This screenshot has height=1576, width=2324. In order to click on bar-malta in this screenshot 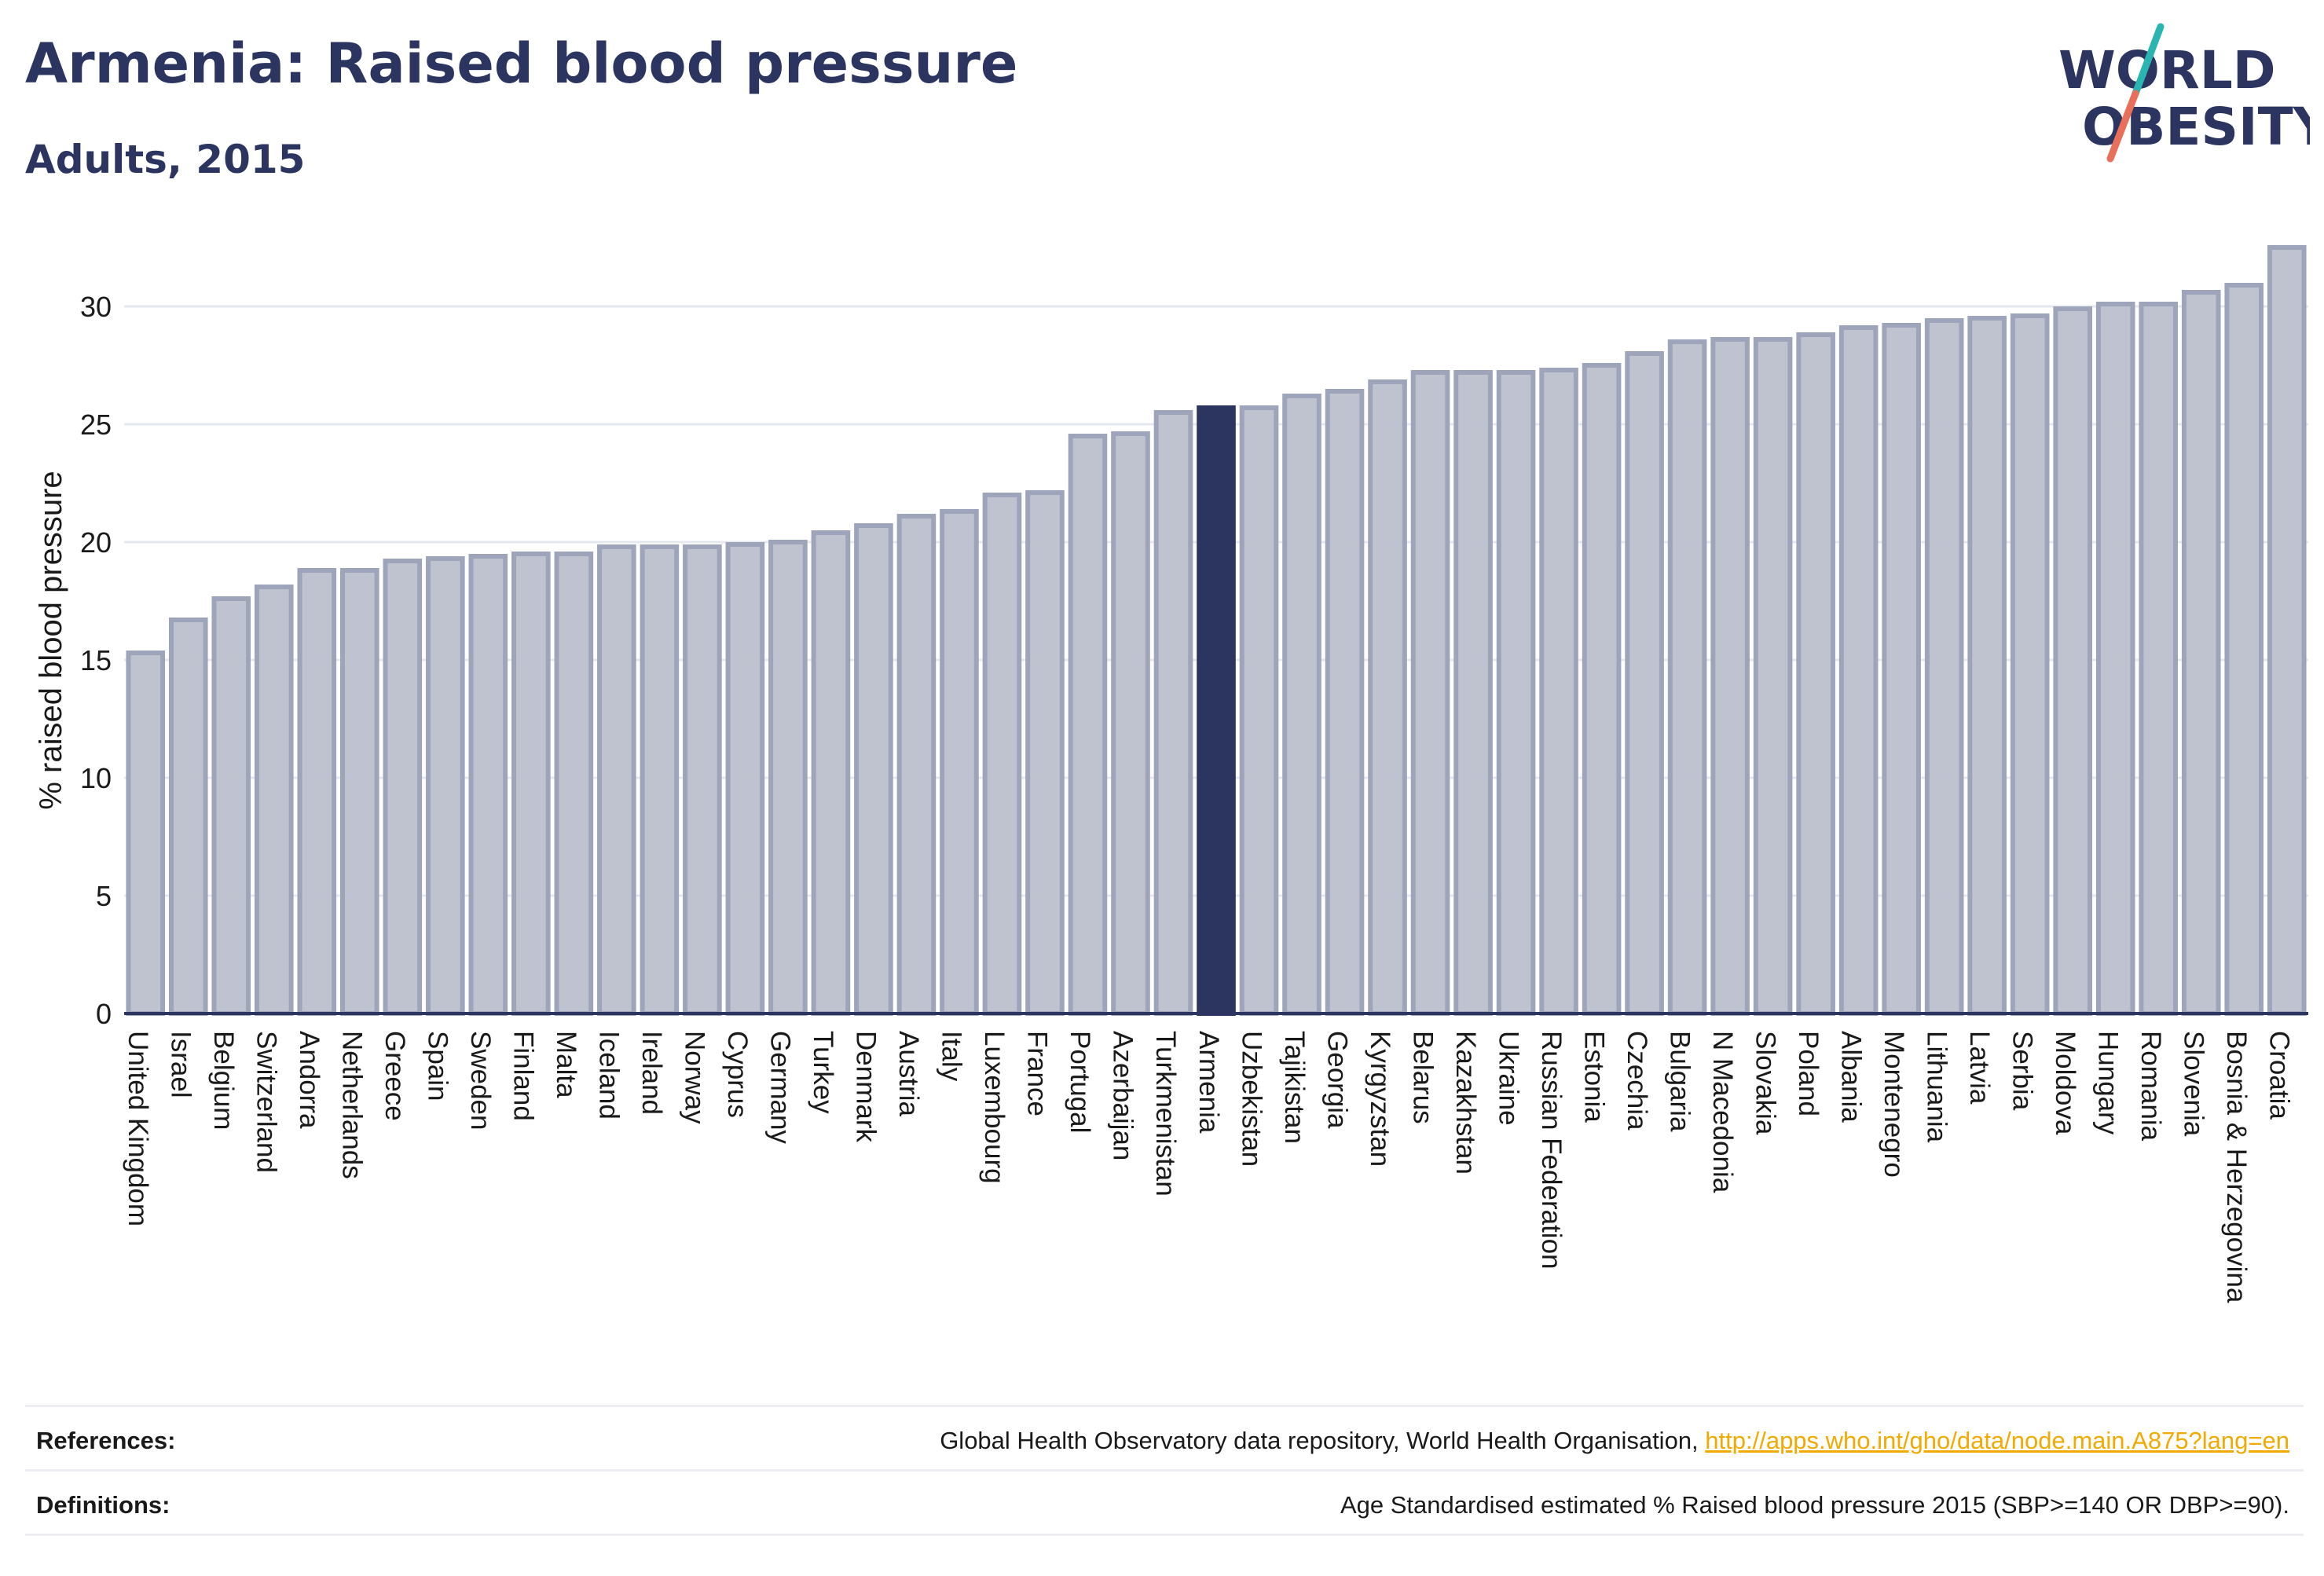, I will do `click(574, 784)`.